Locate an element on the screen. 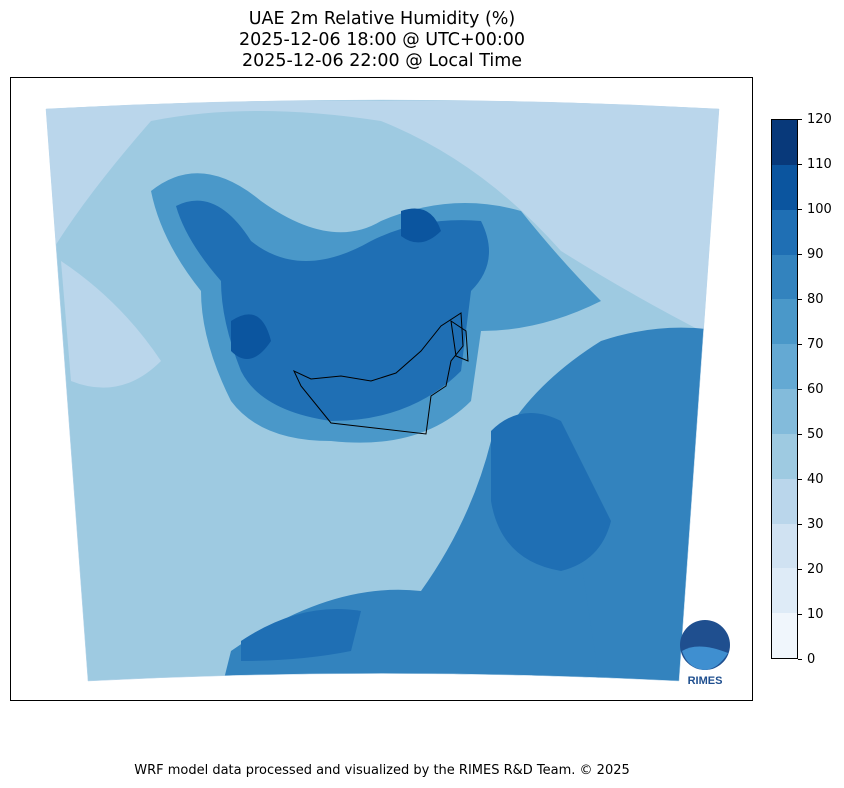  rimes-logo: RIMES is located at coordinates (705, 652).